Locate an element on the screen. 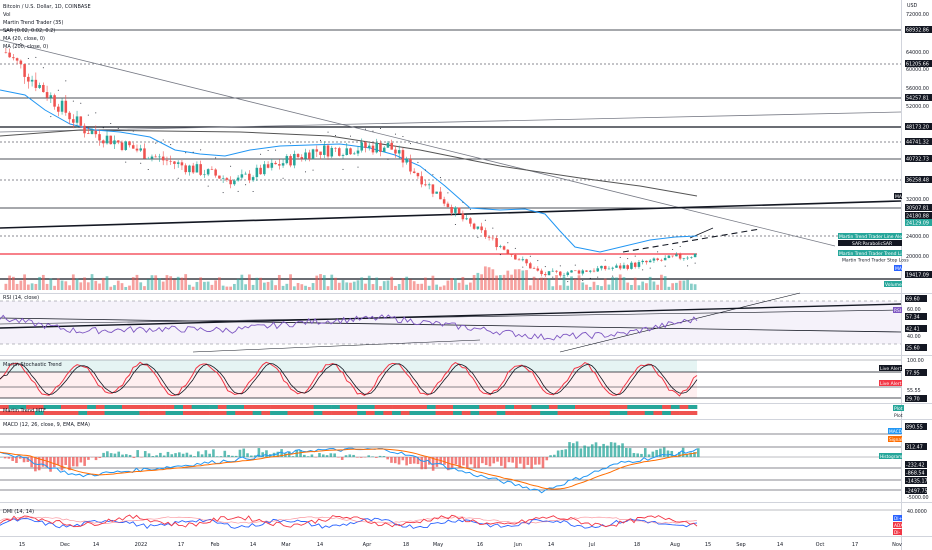 This screenshot has height=550, width=932. level-label: 68932.86 is located at coordinates (917, 31).